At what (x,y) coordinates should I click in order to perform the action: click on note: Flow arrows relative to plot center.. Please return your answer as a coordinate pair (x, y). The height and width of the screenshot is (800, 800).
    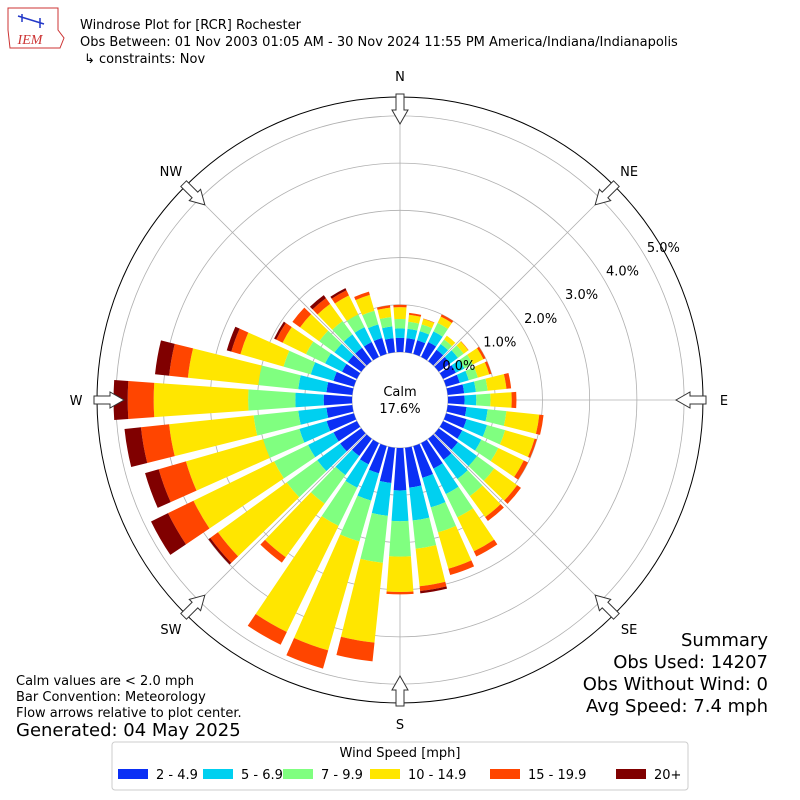
    Looking at the image, I should click on (129, 713).